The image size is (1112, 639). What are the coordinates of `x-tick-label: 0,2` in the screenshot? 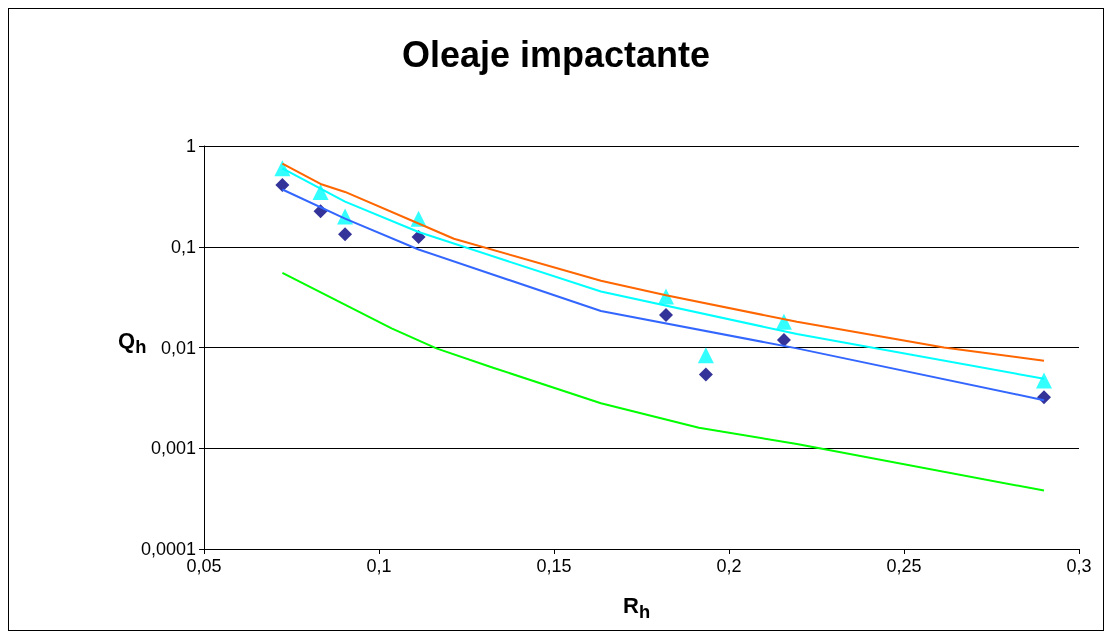 It's located at (729, 566).